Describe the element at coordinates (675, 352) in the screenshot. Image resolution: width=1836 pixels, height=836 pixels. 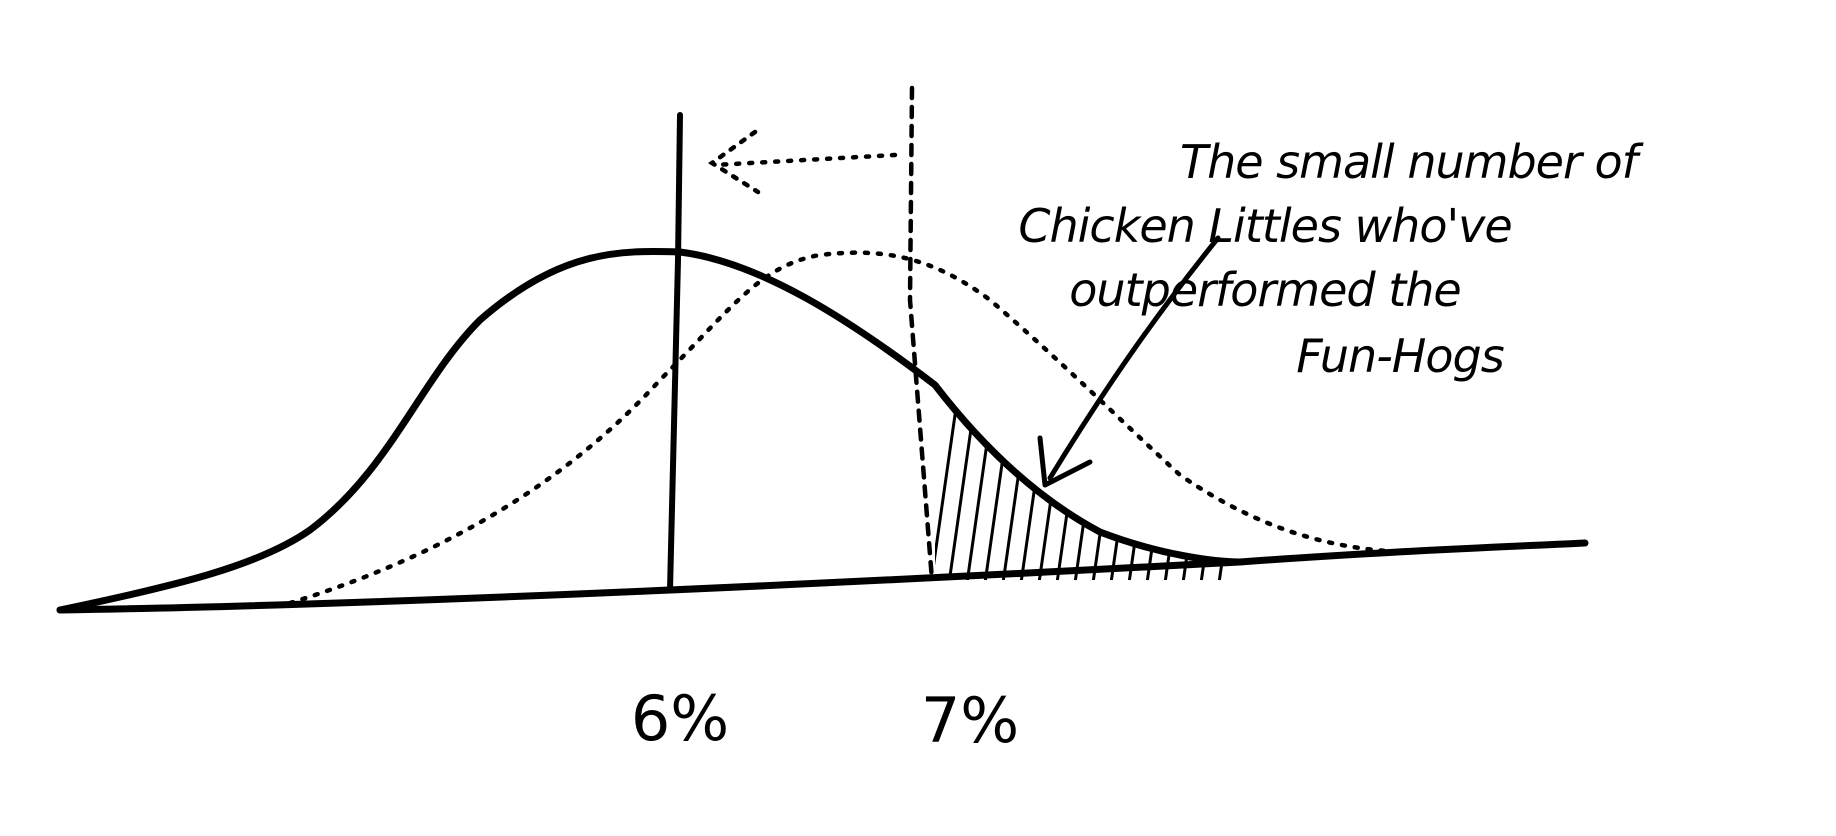
I see `mean-line-6pct` at that location.